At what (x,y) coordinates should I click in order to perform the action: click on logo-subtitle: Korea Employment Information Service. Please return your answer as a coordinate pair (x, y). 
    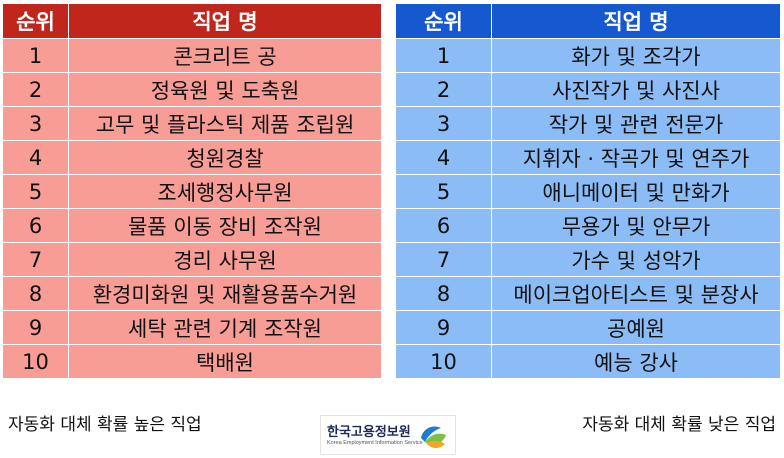
    Looking at the image, I should click on (375, 443).